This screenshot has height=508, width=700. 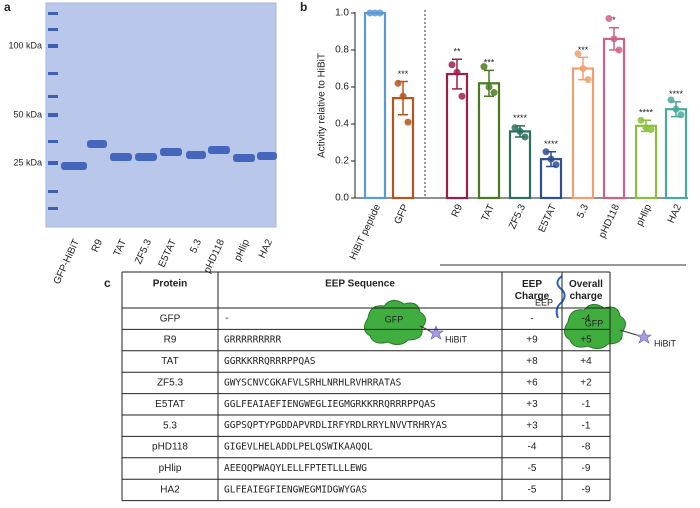 I want to click on table-cell: HA2, so click(x=170, y=490).